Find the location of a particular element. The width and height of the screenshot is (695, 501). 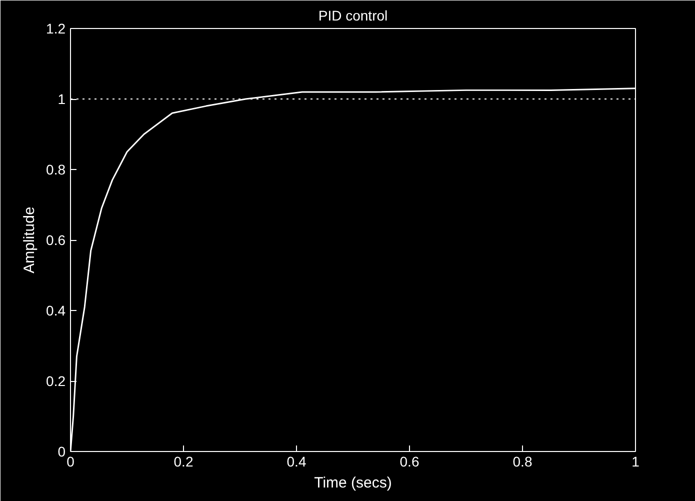

y-tick-label: 1.2 is located at coordinates (56, 28).